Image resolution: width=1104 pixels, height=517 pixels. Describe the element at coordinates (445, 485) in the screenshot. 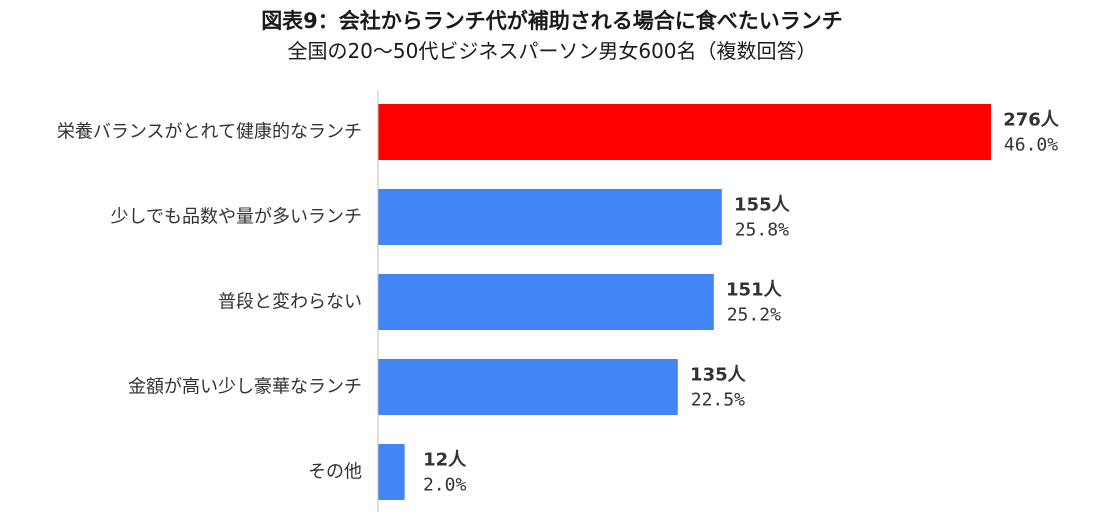

I see `value-label-5: 2.0%` at that location.